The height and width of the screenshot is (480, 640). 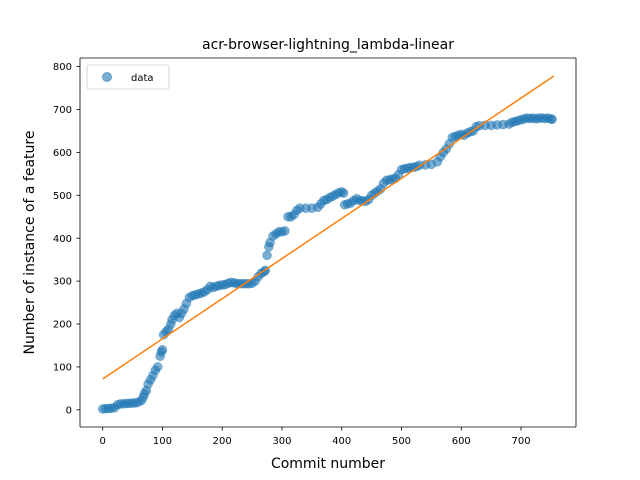 What do you see at coordinates (62, 153) in the screenshot?
I see `y-tick-label: 600` at bounding box center [62, 153].